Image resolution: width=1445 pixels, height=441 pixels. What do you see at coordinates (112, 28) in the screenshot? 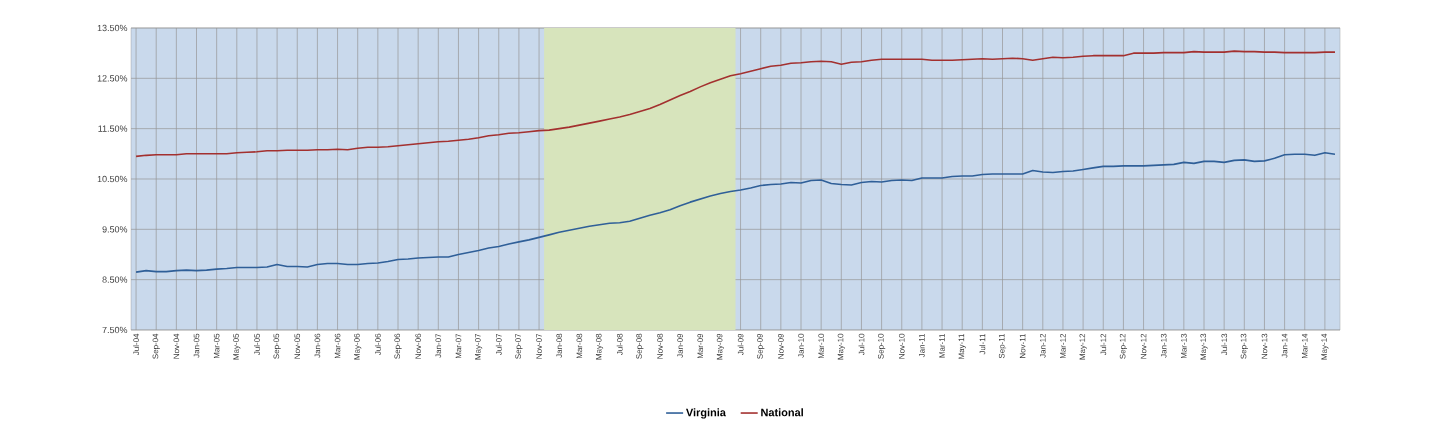
I see `y-tick-label: 13.50%` at bounding box center [112, 28].